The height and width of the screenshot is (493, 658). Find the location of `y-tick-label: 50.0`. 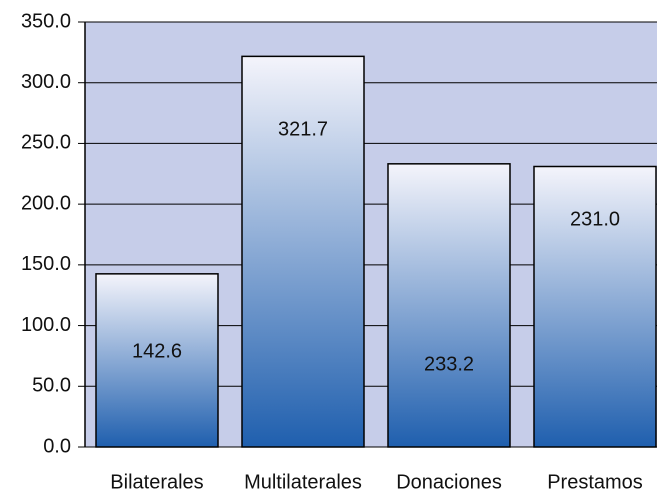

y-tick-label: 50.0 is located at coordinates (51, 386).